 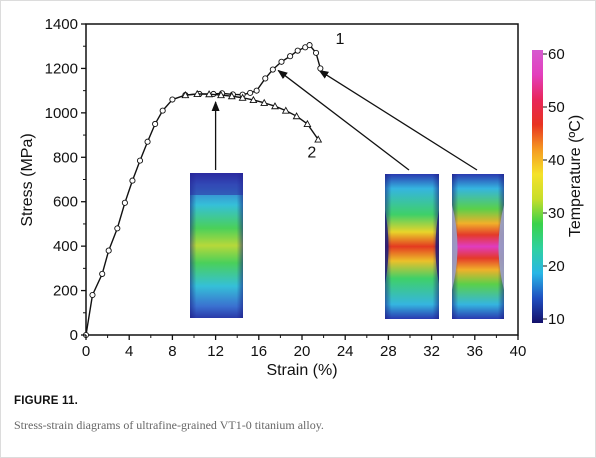 What do you see at coordinates (556, 107) in the screenshot?
I see `colorbar-tick-label: 50` at bounding box center [556, 107].